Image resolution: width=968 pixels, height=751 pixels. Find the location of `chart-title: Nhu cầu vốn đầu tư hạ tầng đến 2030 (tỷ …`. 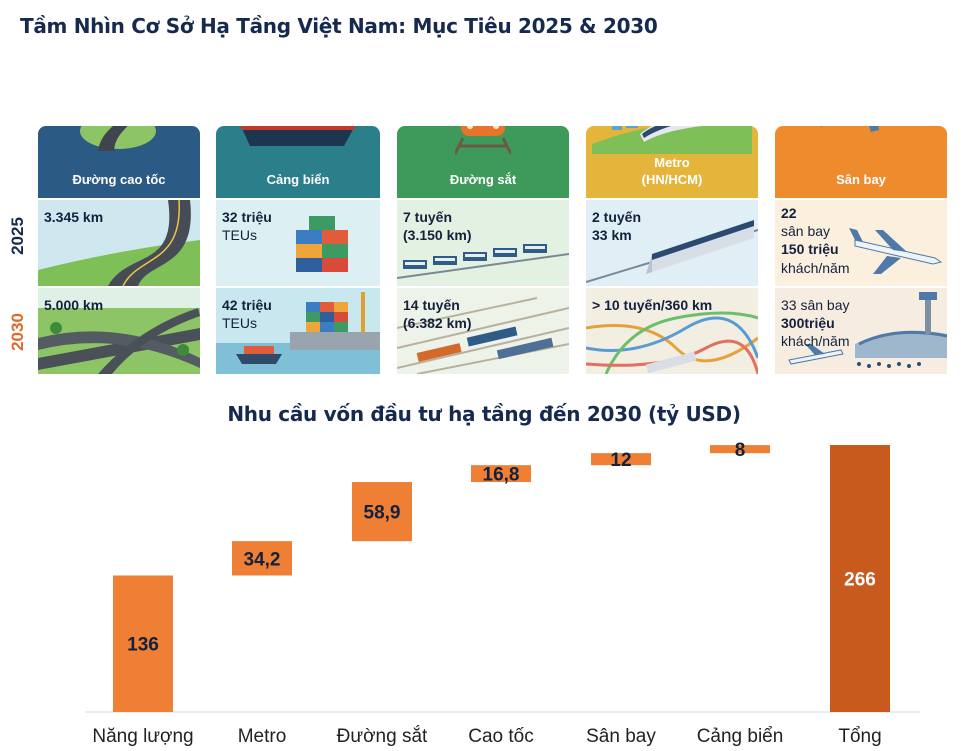

chart-title: Nhu cầu vốn đầu tư hạ tầng đến 2030 (tỷ … is located at coordinates (484, 414).